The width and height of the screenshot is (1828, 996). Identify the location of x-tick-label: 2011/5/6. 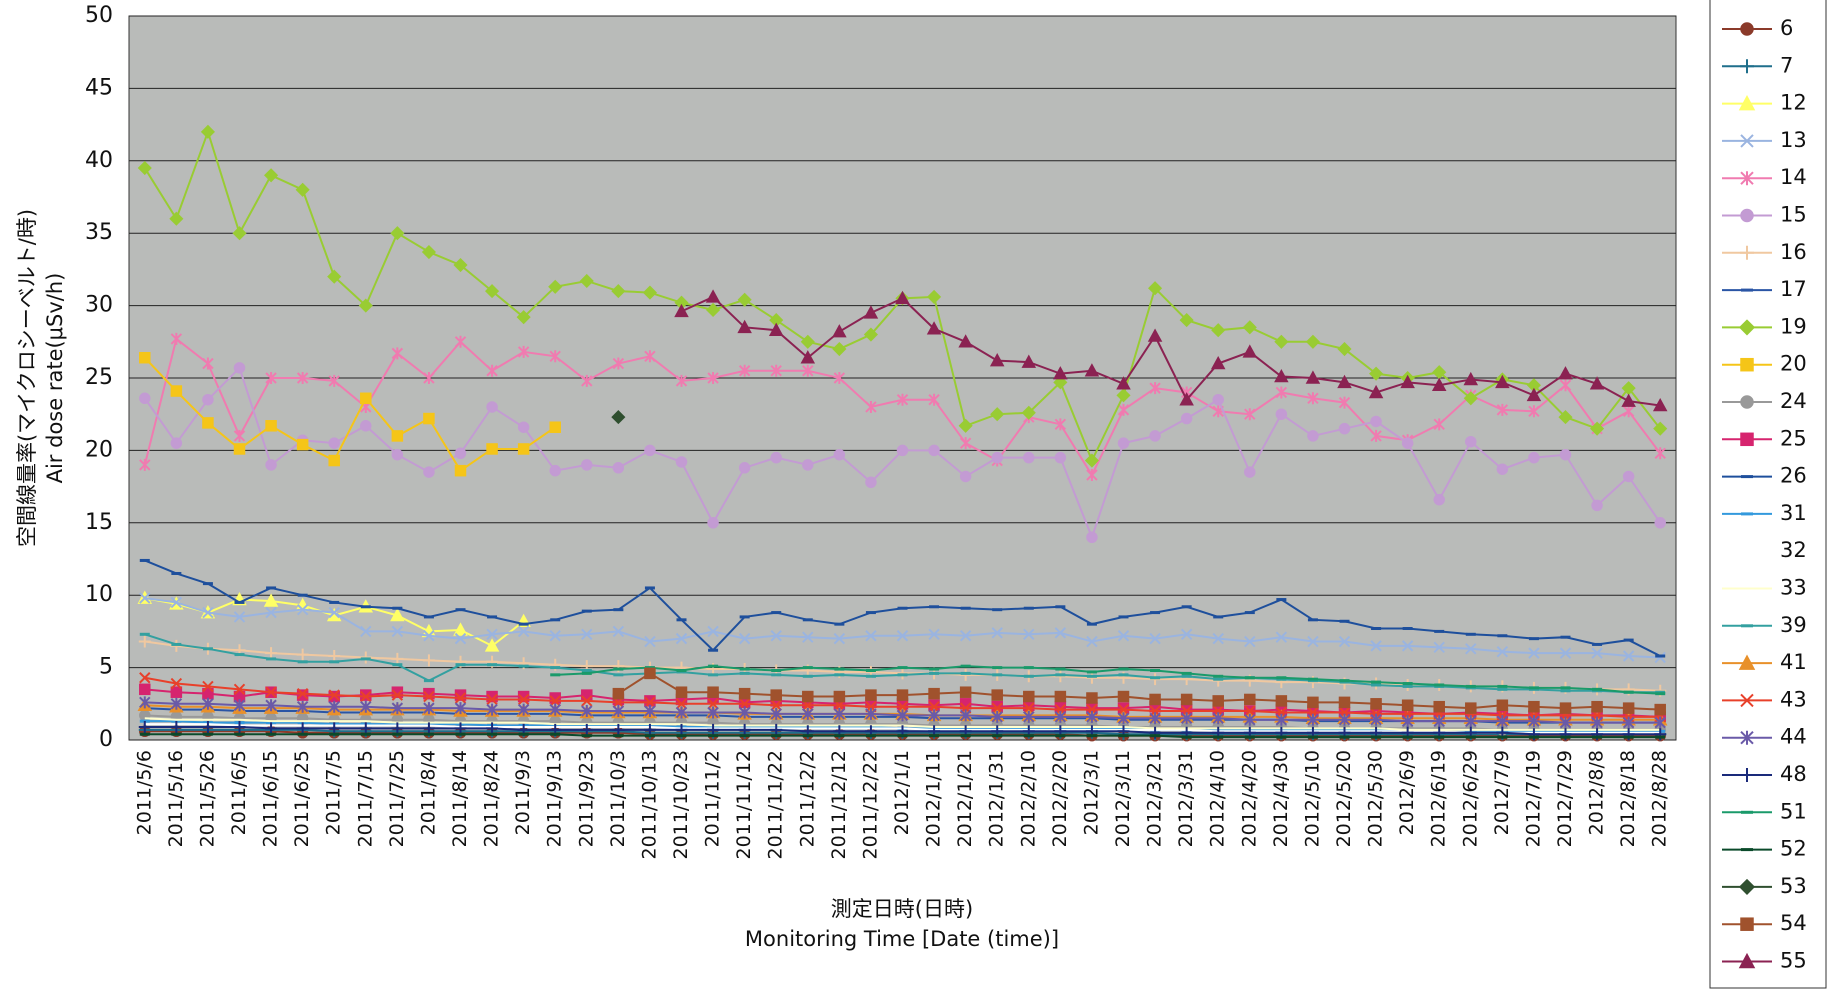
(144, 792).